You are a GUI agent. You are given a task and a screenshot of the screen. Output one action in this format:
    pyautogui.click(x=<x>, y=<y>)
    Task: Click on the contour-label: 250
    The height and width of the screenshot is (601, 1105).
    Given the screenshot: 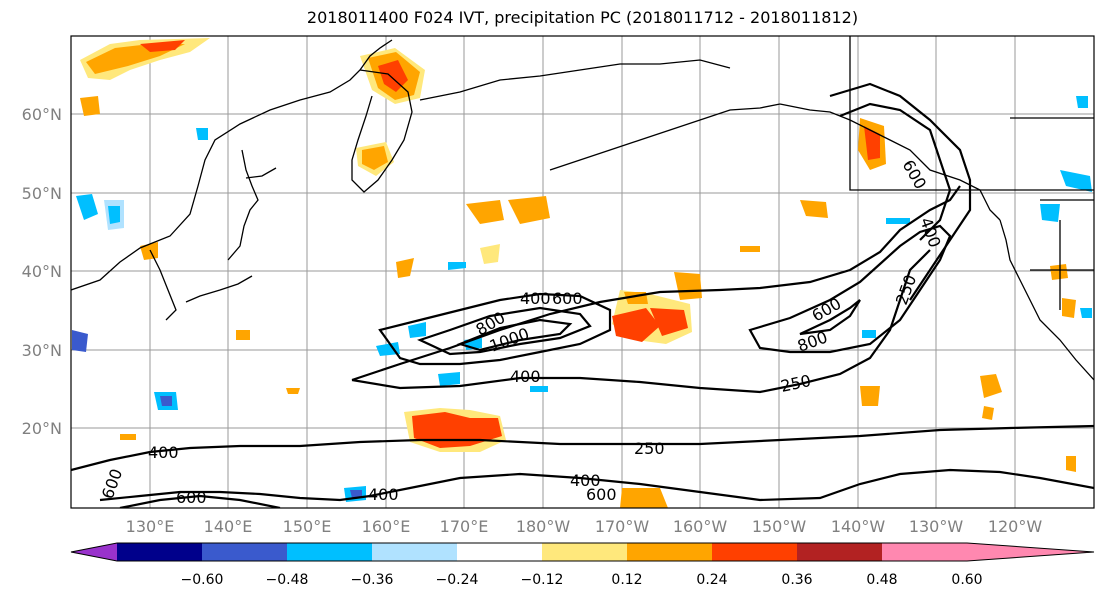 What is the action you would take?
    pyautogui.click(x=649, y=448)
    